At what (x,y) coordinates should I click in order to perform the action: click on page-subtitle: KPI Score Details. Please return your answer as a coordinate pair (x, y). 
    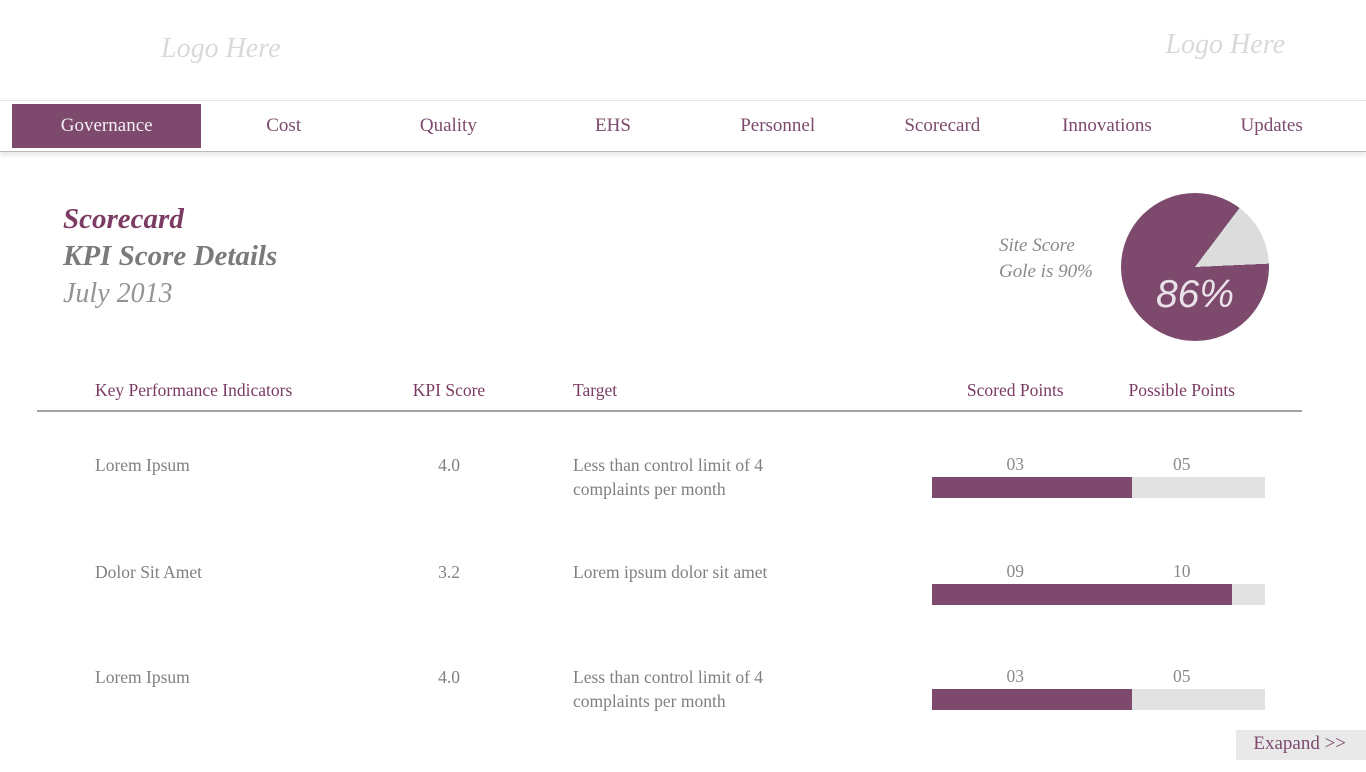
    Looking at the image, I should click on (170, 256).